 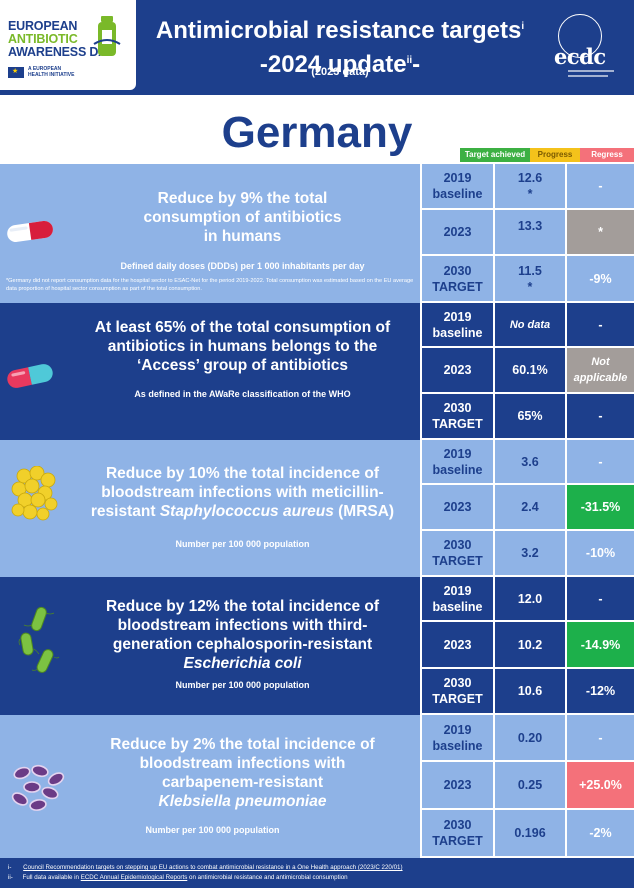 I want to click on ecdc-globe-icon, so click(x=580, y=36).